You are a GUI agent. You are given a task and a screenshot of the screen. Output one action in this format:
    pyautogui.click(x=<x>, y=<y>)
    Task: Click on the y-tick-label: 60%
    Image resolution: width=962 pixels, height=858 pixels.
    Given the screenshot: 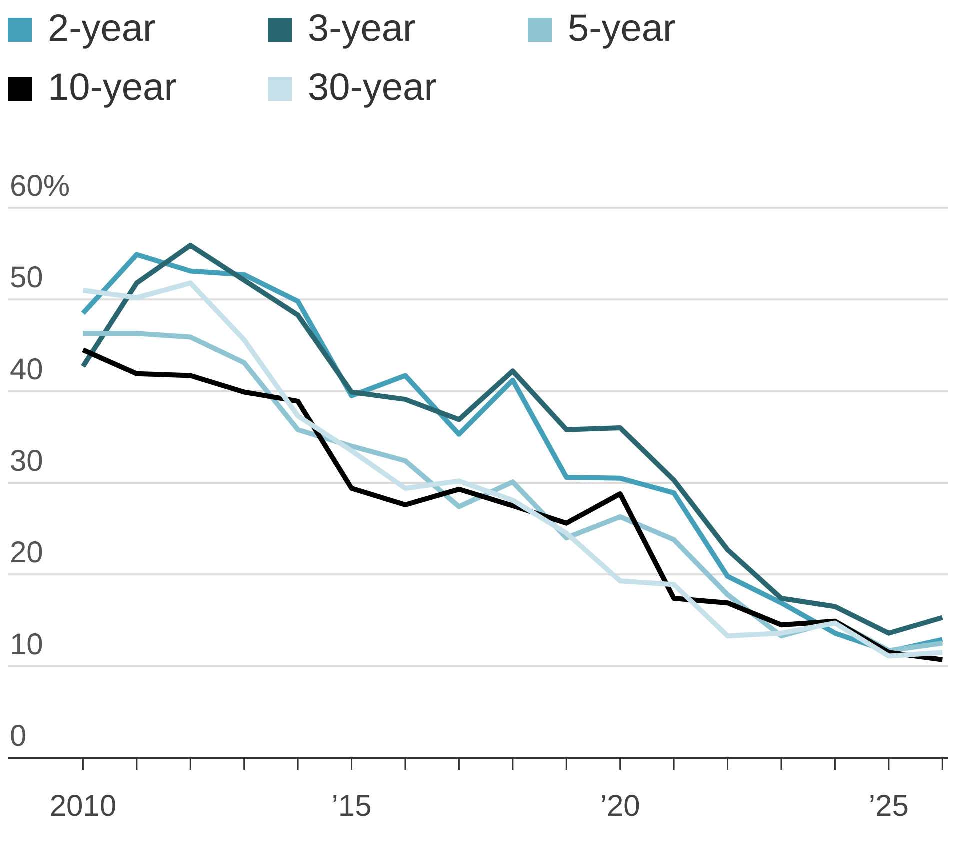 What is the action you would take?
    pyautogui.click(x=40, y=186)
    